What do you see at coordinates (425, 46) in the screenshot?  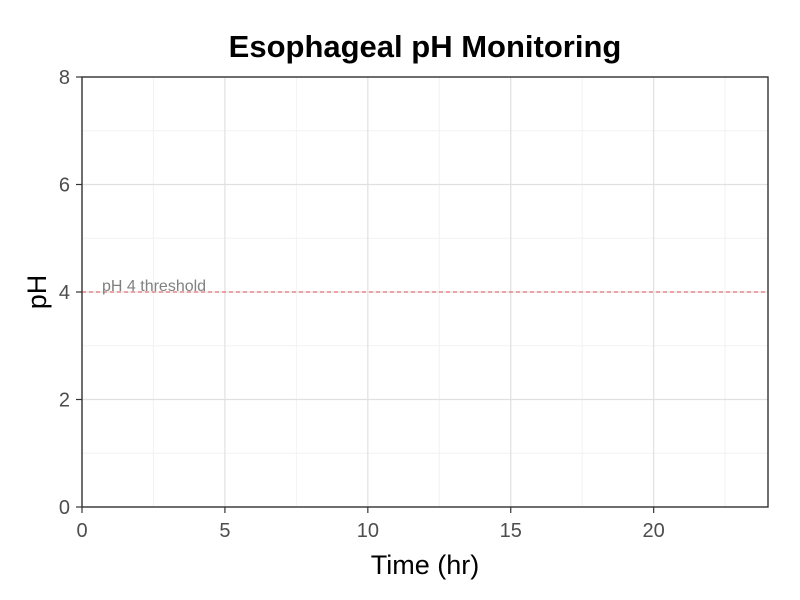 I see `chart-title: Esophageal pH Monitoring` at bounding box center [425, 46].